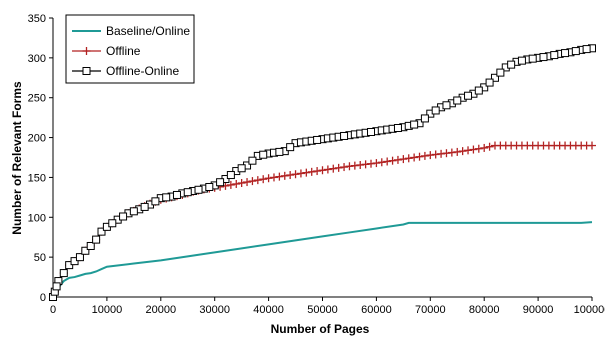  What do you see at coordinates (37, 59) in the screenshot?
I see `y-tick-label: 300` at bounding box center [37, 59].